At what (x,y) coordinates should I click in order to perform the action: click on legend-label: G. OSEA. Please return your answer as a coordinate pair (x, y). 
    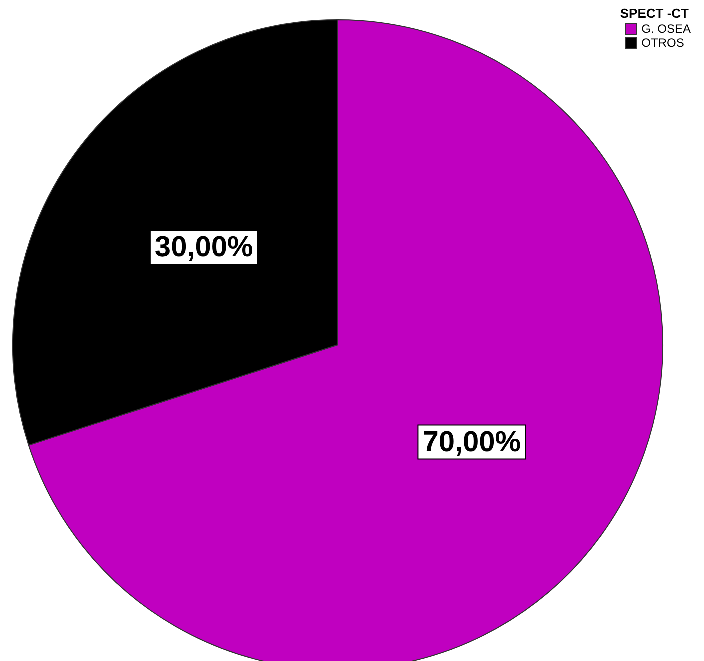
    Looking at the image, I should click on (667, 29).